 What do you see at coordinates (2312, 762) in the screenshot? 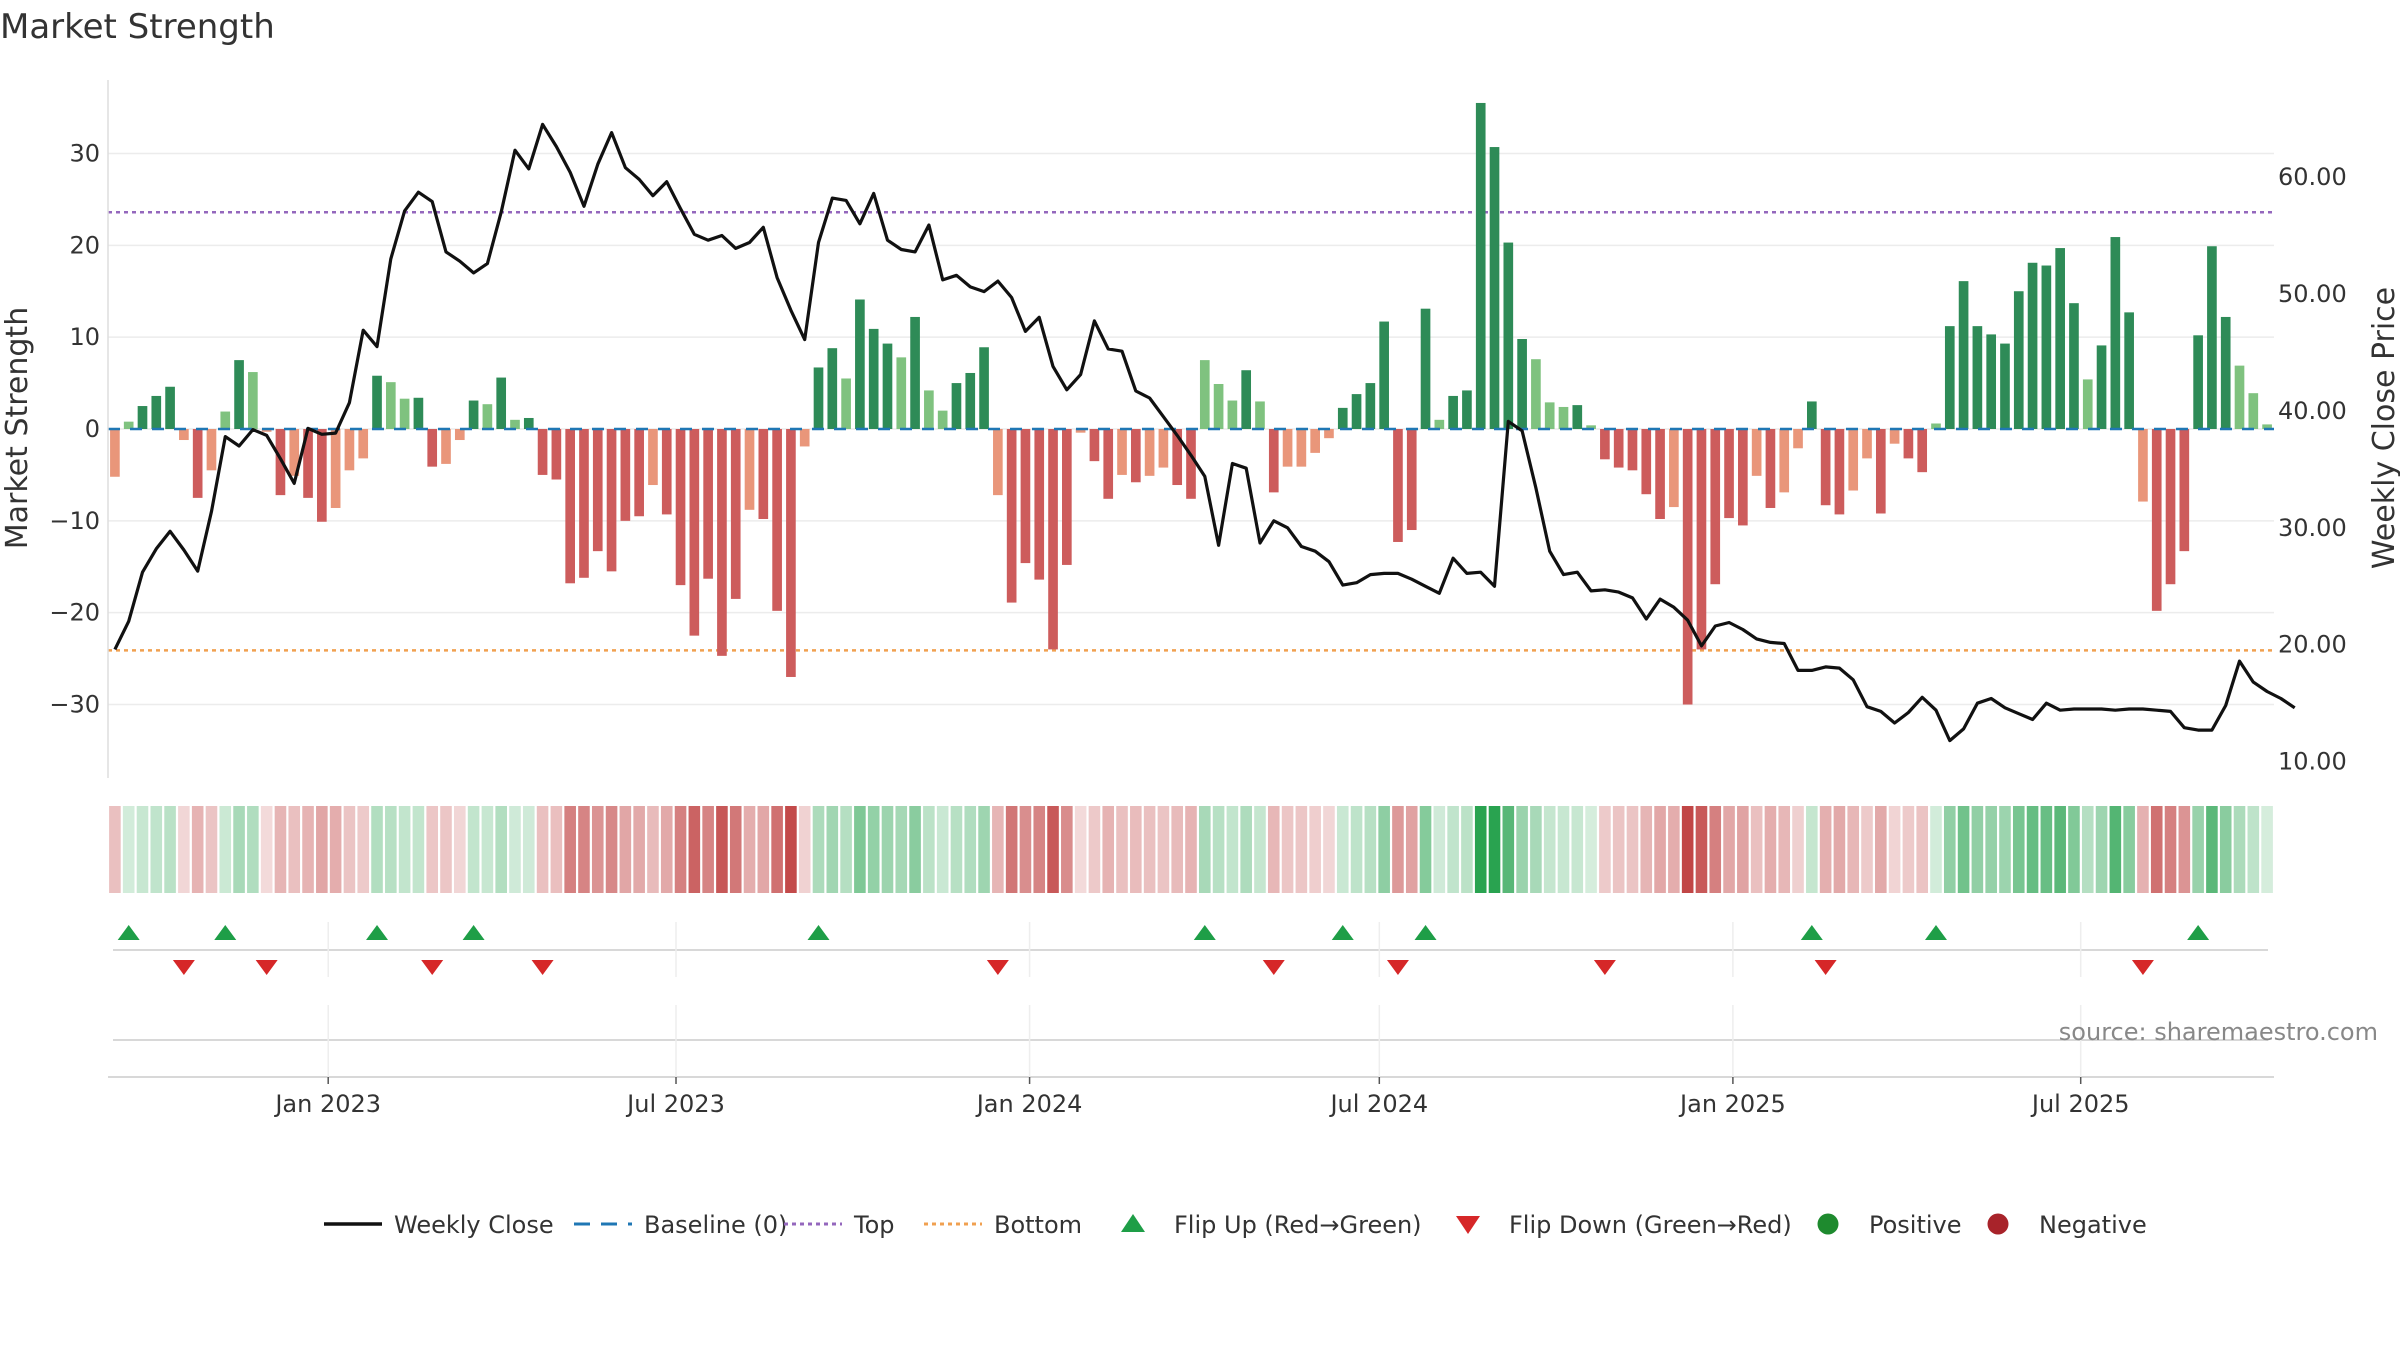
I see `right-tick-label: 10.00` at bounding box center [2312, 762].